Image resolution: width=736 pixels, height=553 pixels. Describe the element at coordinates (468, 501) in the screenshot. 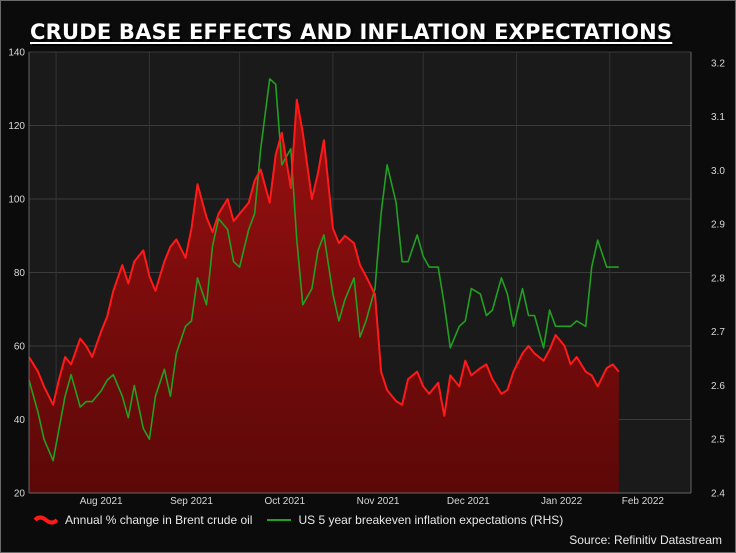

I see `x-tick-label: Dec 2021` at that location.